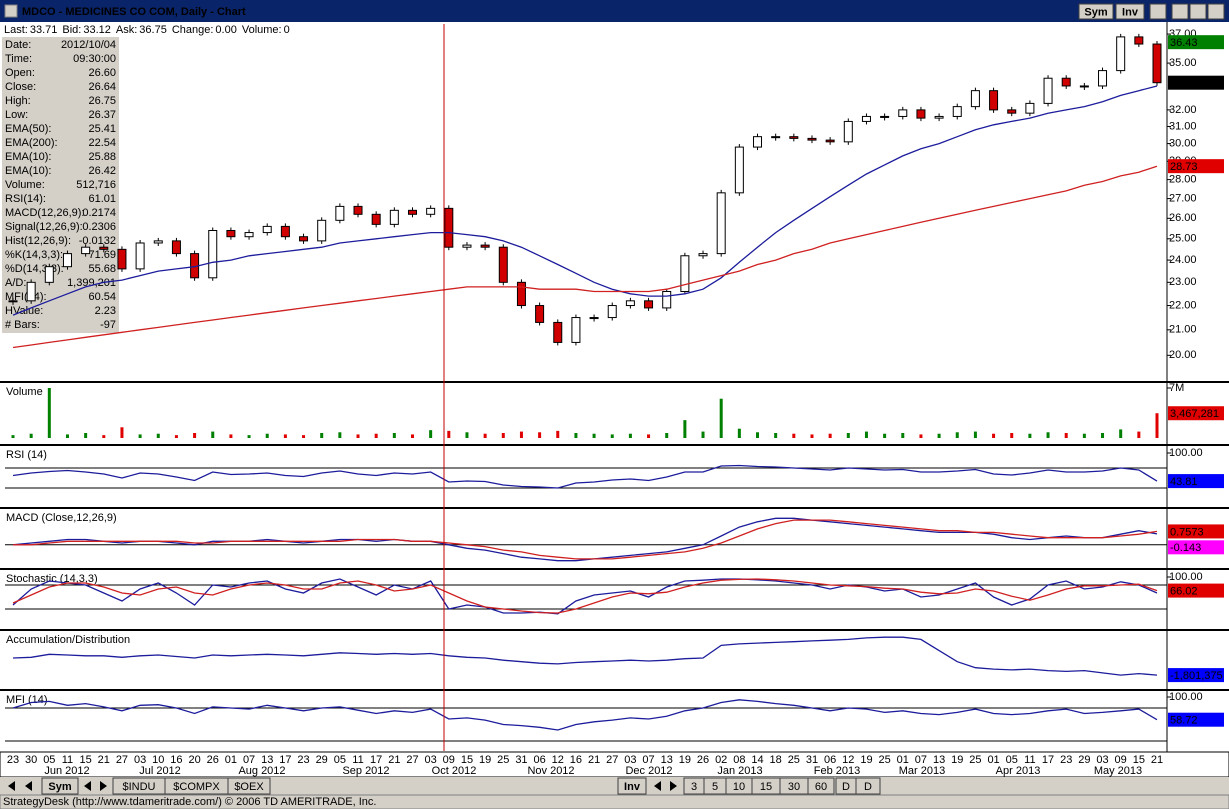 The width and height of the screenshot is (1229, 809). What do you see at coordinates (44, 30) in the screenshot?
I see `quote-value: 33.71` at bounding box center [44, 30].